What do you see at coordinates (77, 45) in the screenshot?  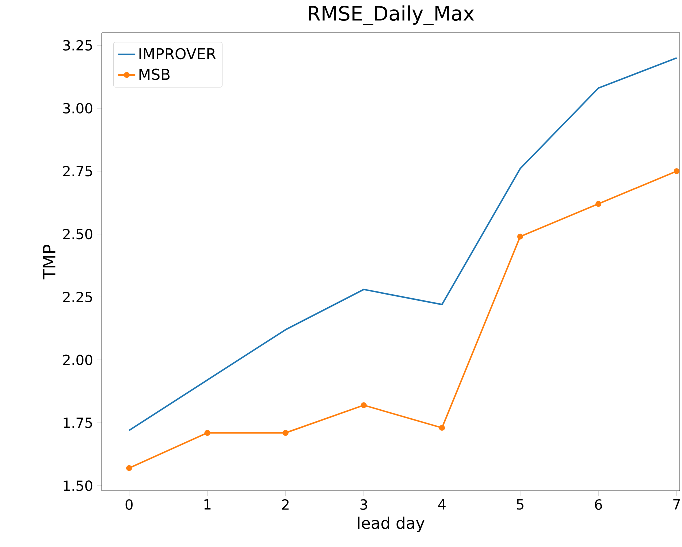 I see `y-tick-label: 3.25` at bounding box center [77, 45].